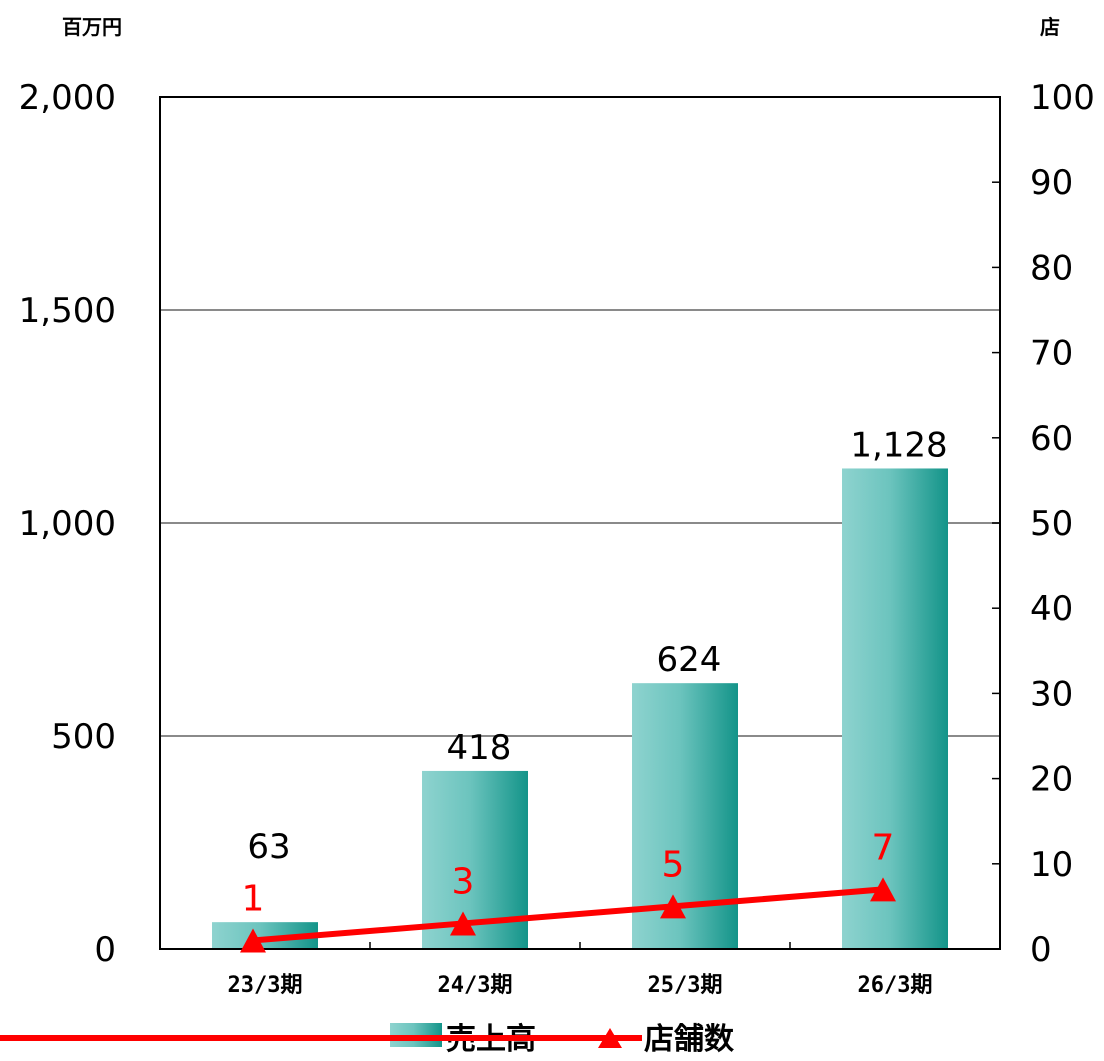 The width and height of the screenshot is (1104, 1061). What do you see at coordinates (268, 847) in the screenshot?
I see `sales-value-label: 63` at bounding box center [268, 847].